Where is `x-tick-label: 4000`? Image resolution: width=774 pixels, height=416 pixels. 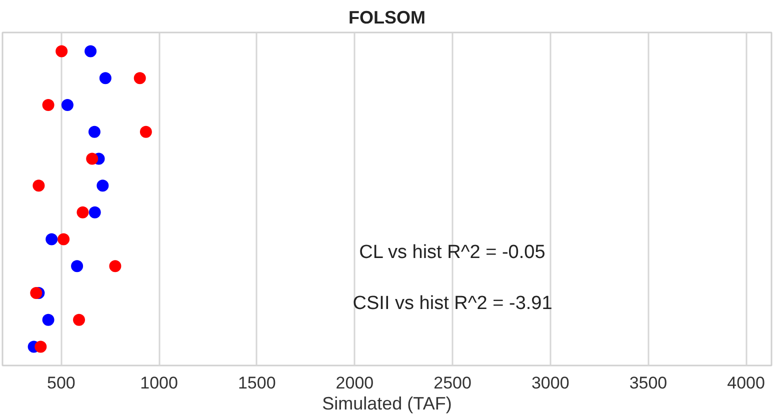
x-tick-label: 4000 is located at coordinates (746, 383).